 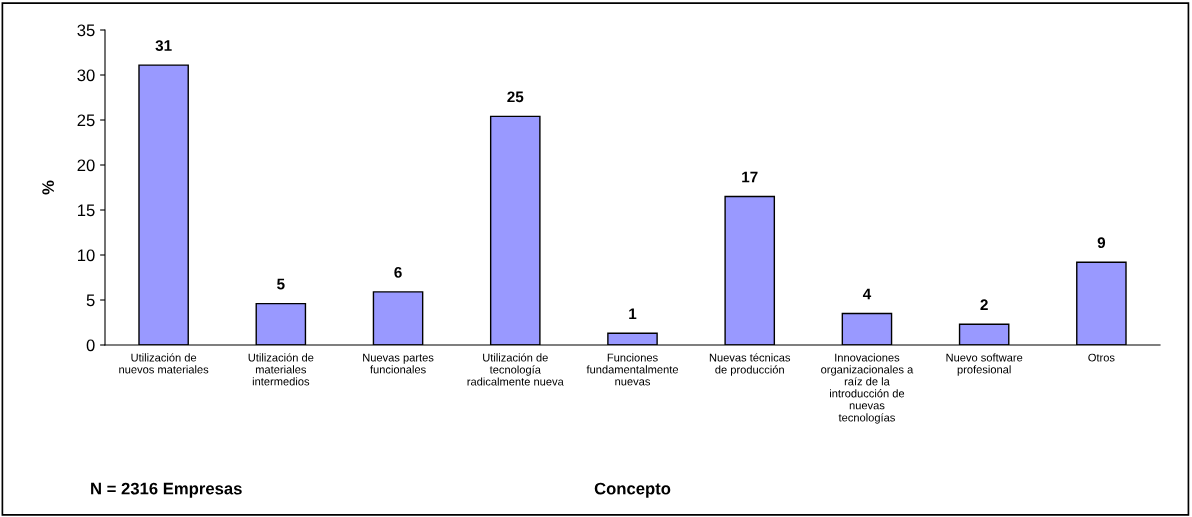 I want to click on x-tick-label: Utilización de materiales intermedios, so click(x=281, y=369).